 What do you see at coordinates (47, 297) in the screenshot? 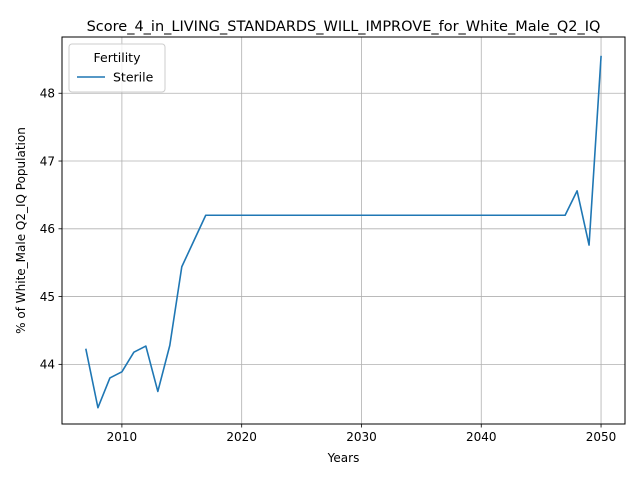
I see `y-tick-label: 45` at bounding box center [47, 297].